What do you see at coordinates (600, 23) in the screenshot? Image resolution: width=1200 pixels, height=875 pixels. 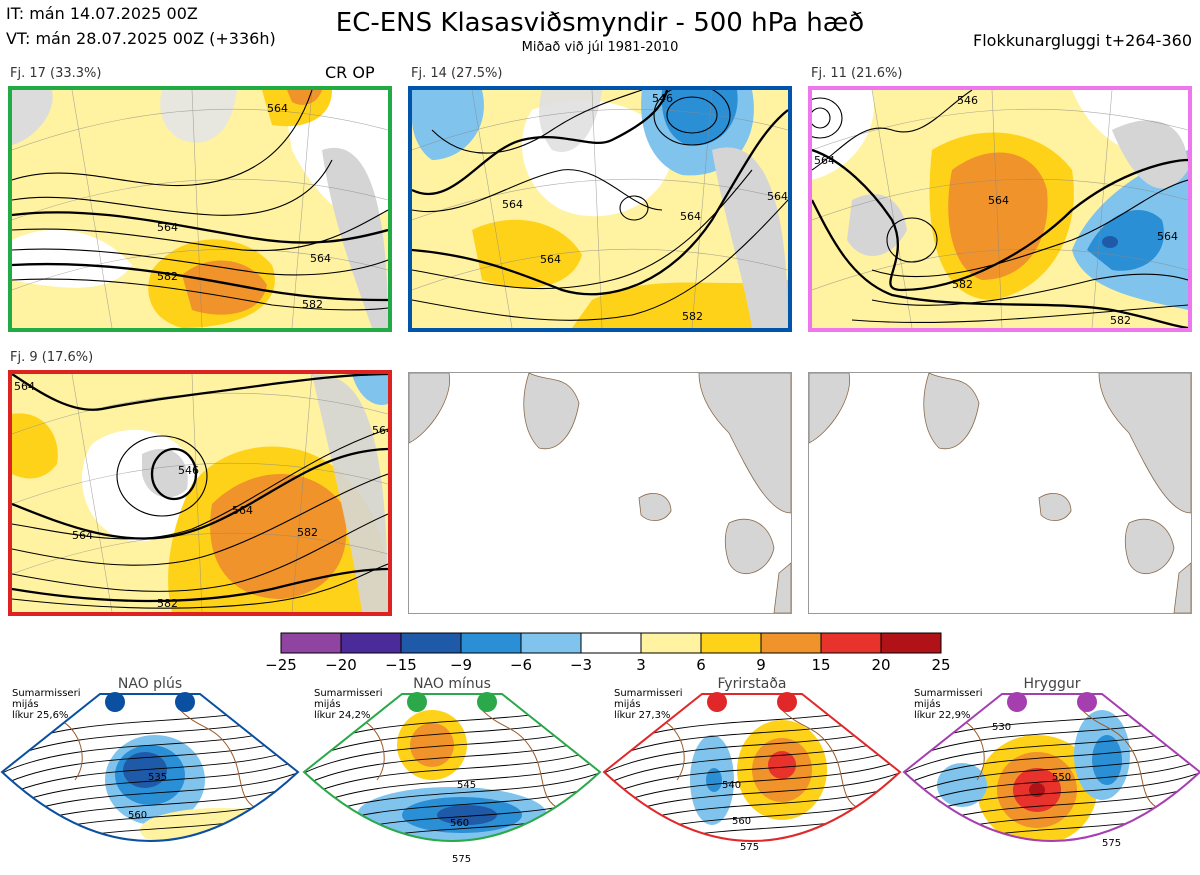 I see `page-title: EC-ENS Klasasviðsmyndir - 500 hPa hæð` at bounding box center [600, 23].